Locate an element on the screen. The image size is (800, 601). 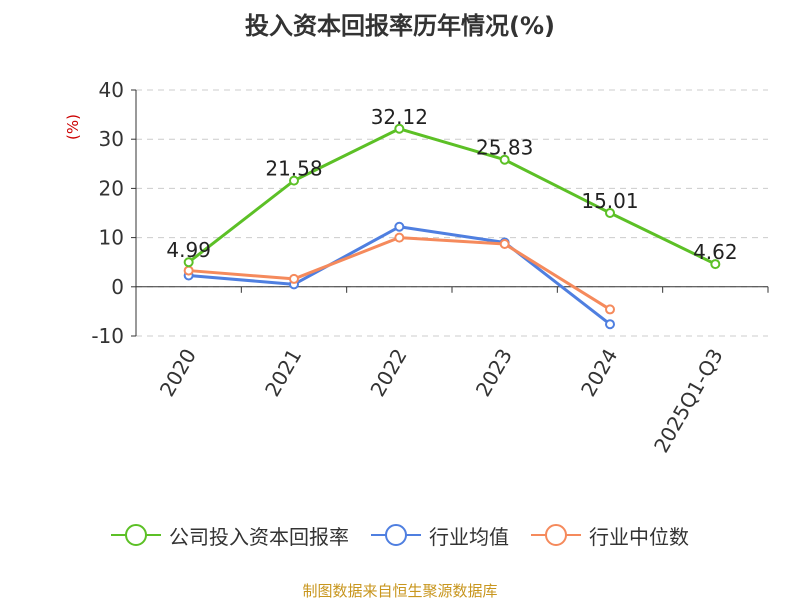
legend-label: 公司投入资本回报率 is located at coordinates (259, 536).